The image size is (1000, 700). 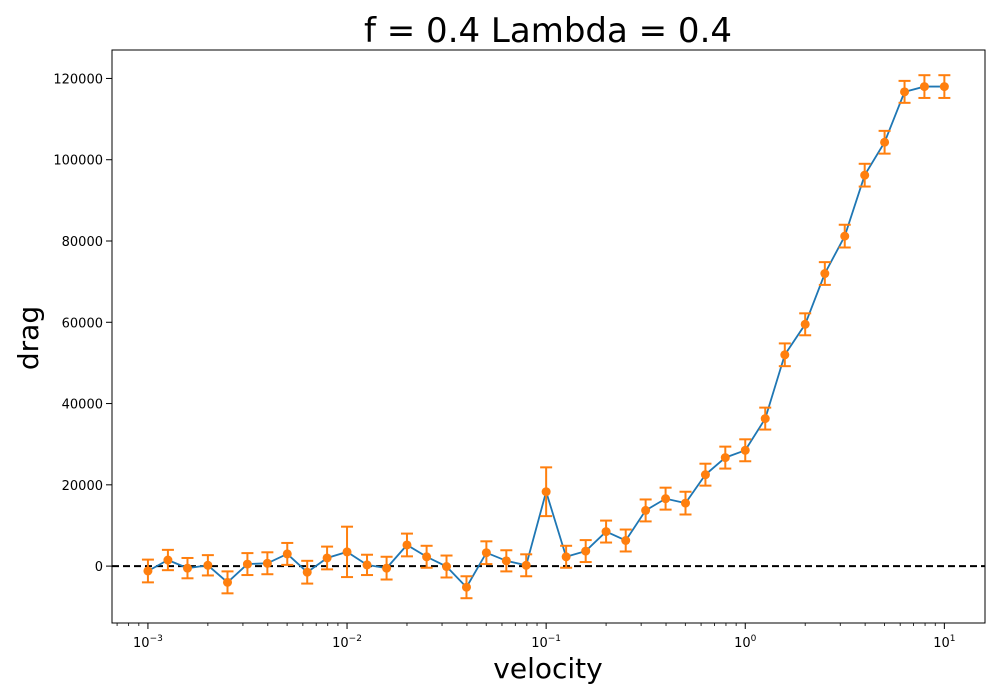 What do you see at coordinates (745, 642) in the screenshot?
I see `x-tick-label: 10⁰` at bounding box center [745, 642].